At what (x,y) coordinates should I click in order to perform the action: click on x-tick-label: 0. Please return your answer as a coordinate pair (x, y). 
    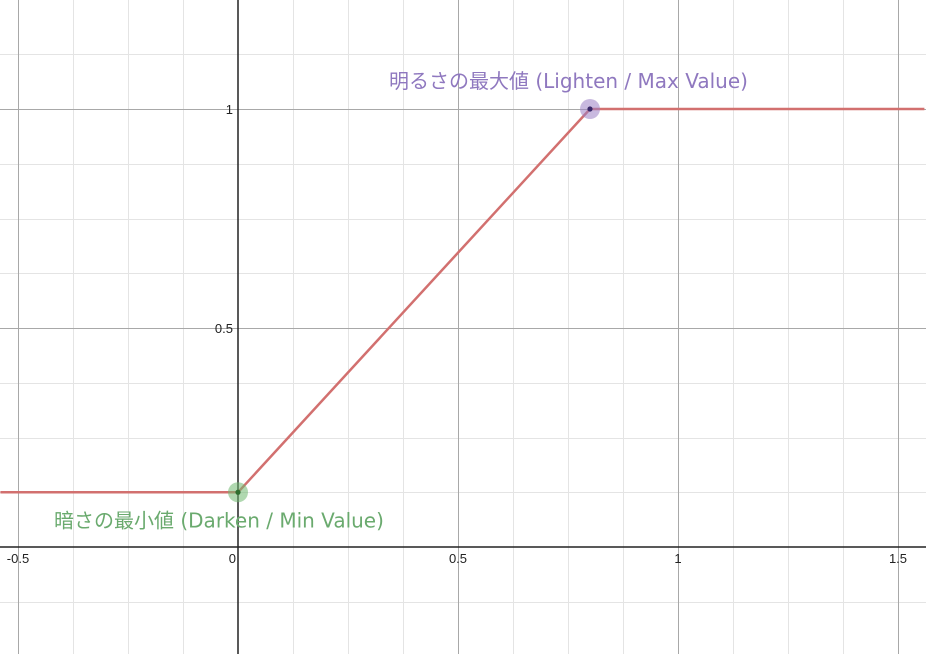
    Looking at the image, I should click on (232, 558).